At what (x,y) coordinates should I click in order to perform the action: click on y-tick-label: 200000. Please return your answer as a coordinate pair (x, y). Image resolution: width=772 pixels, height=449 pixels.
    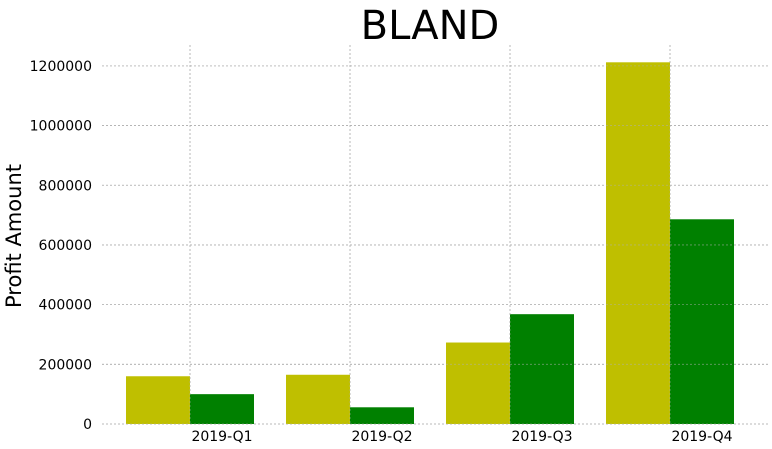
    Looking at the image, I should click on (65, 365).